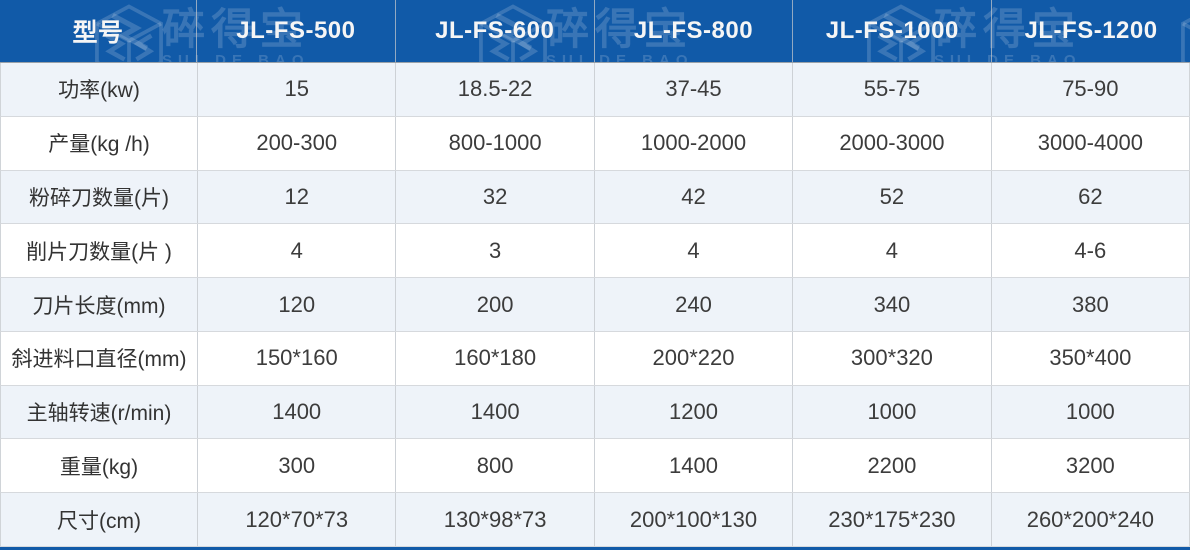 The width and height of the screenshot is (1190, 550). What do you see at coordinates (694, 143) in the screenshot?
I see `table-cell: 1000-2000` at bounding box center [694, 143].